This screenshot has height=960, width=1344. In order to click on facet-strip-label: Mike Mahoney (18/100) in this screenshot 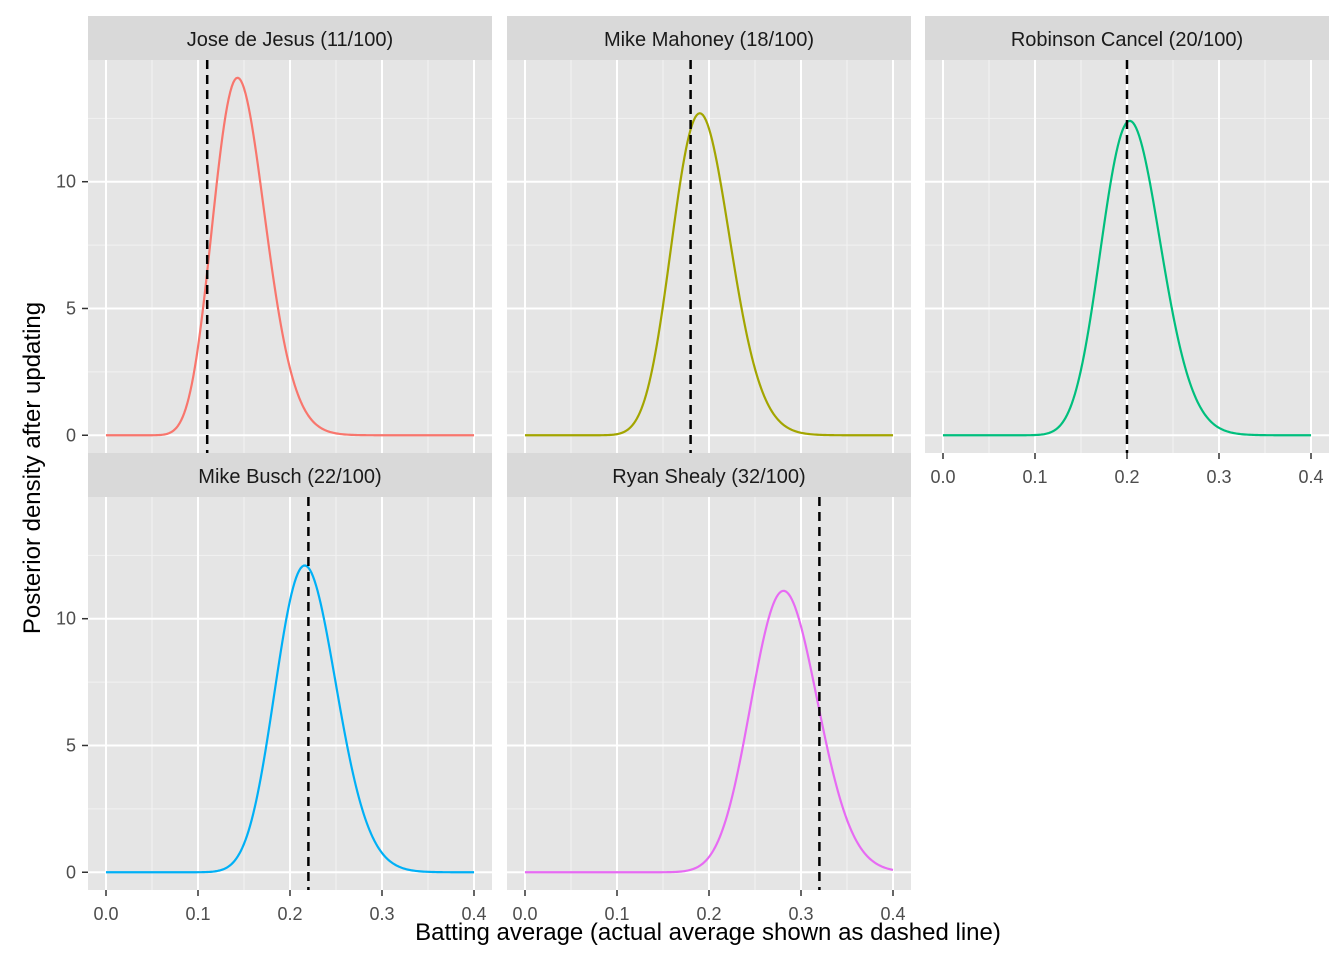, I will do `click(709, 40)`.